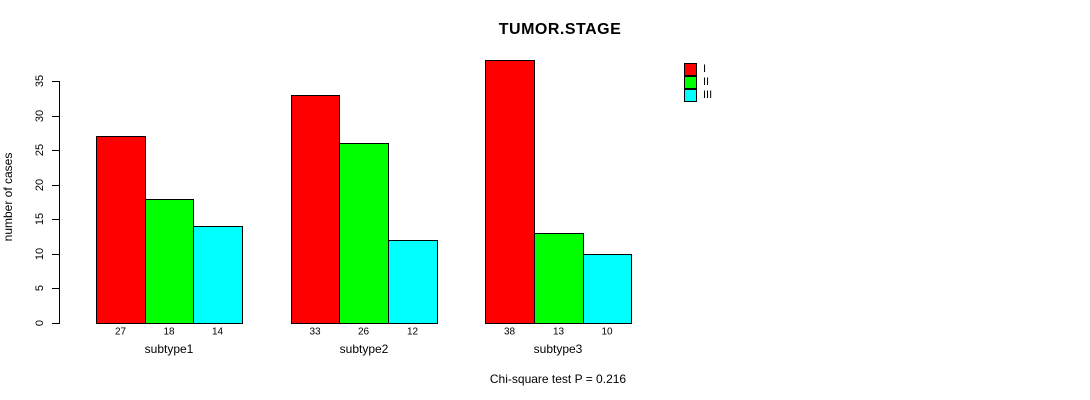  What do you see at coordinates (8, 197) in the screenshot?
I see `y-axis-label: number of cases` at bounding box center [8, 197].